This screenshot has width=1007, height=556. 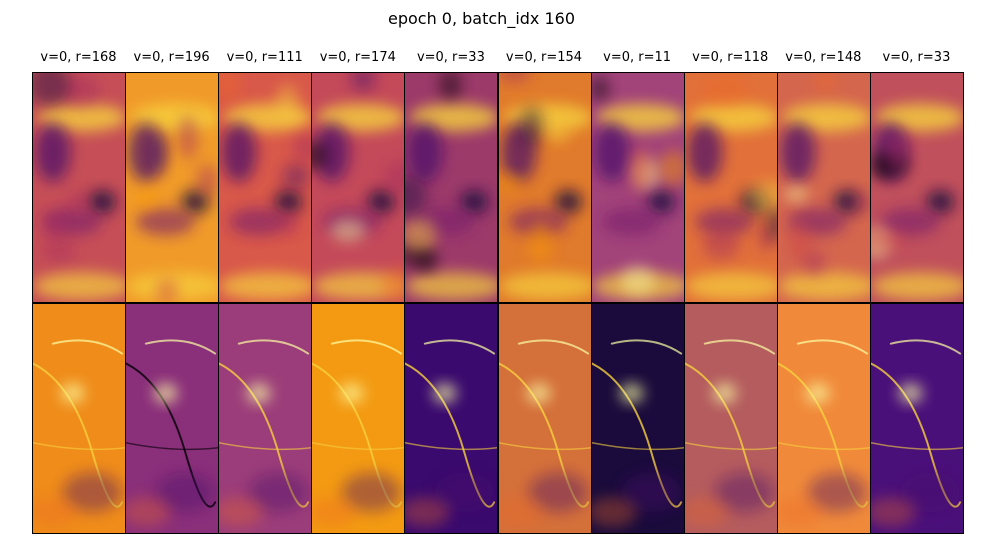 I want to click on column-title: v=0, r=174, so click(x=357, y=57).